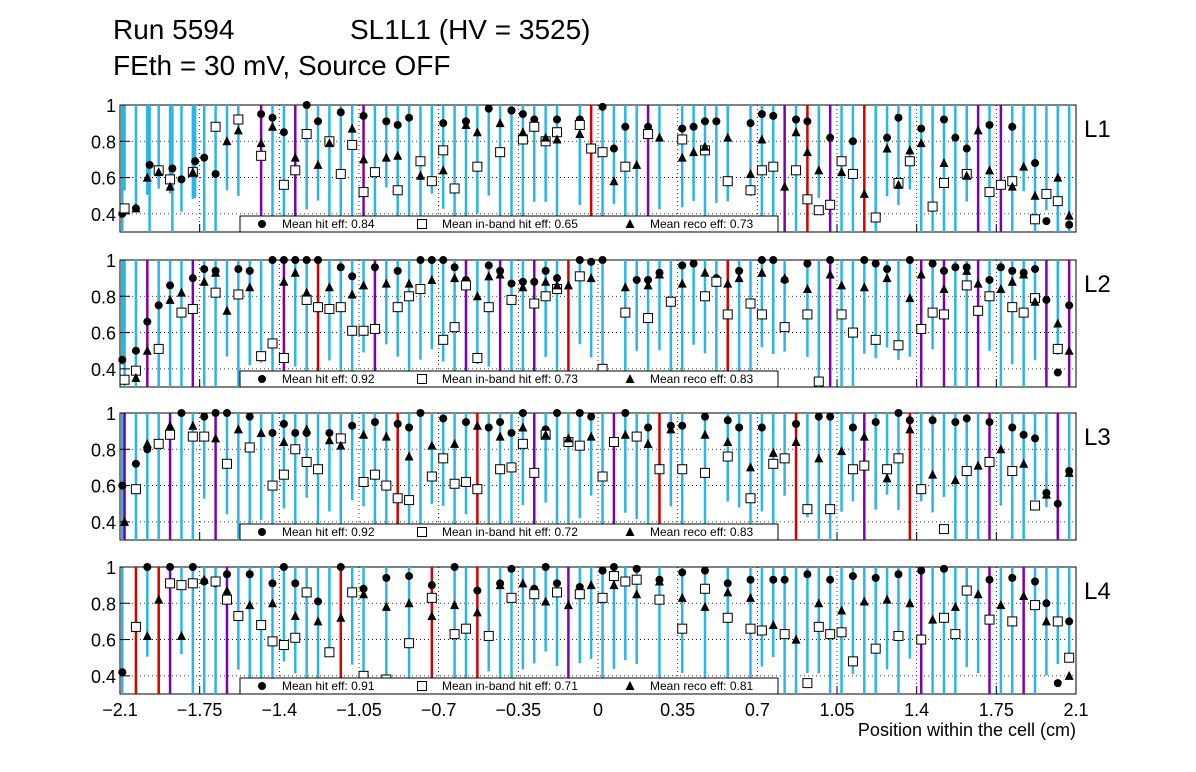 The height and width of the screenshot is (772, 1196). I want to click on legend-label: Mean reco eff: 0.83, so click(702, 379).